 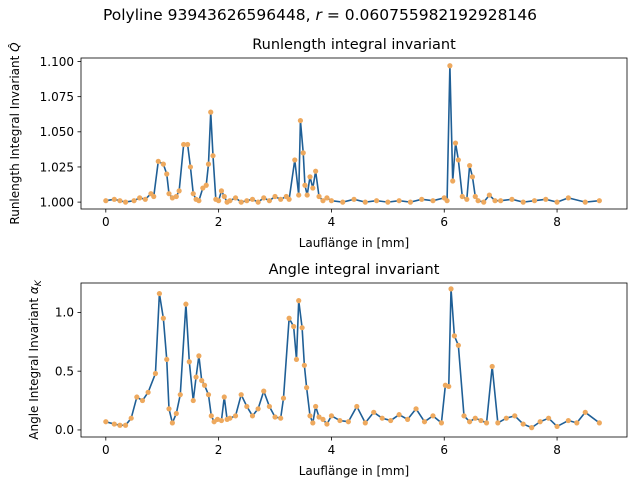 I want to click on runlength-ytick-label: 1.025, so click(x=57, y=167).